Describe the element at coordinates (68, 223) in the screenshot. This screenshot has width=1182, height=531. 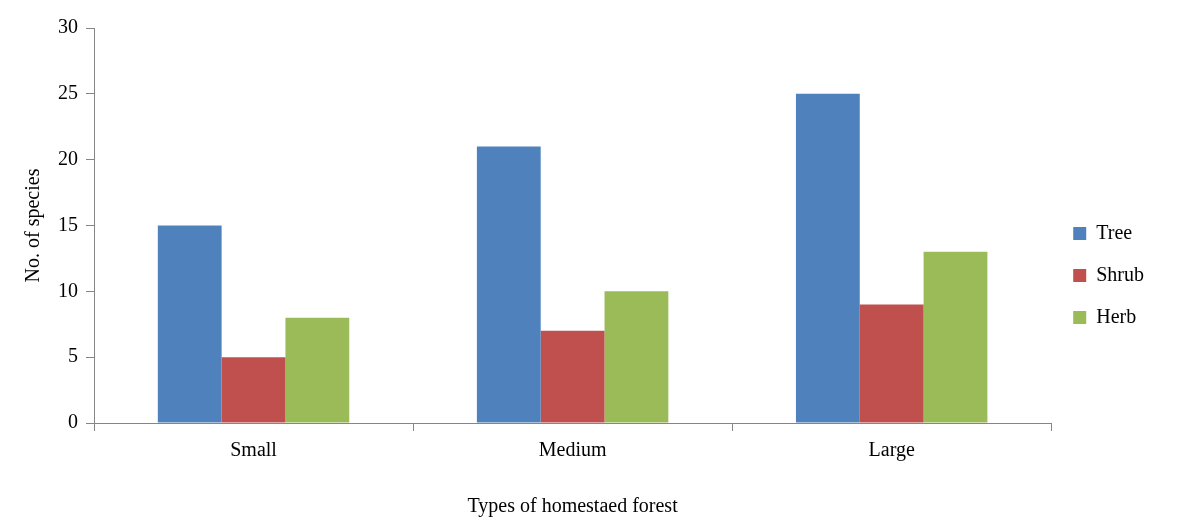
I see `y-tick-label: 15` at that location.